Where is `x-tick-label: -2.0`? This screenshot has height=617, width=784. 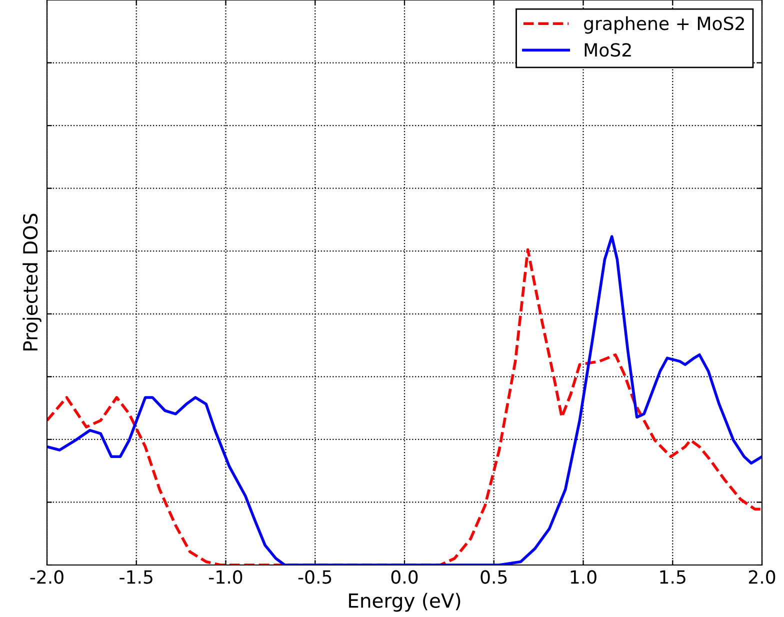
x-tick-label: -2.0 is located at coordinates (47, 577).